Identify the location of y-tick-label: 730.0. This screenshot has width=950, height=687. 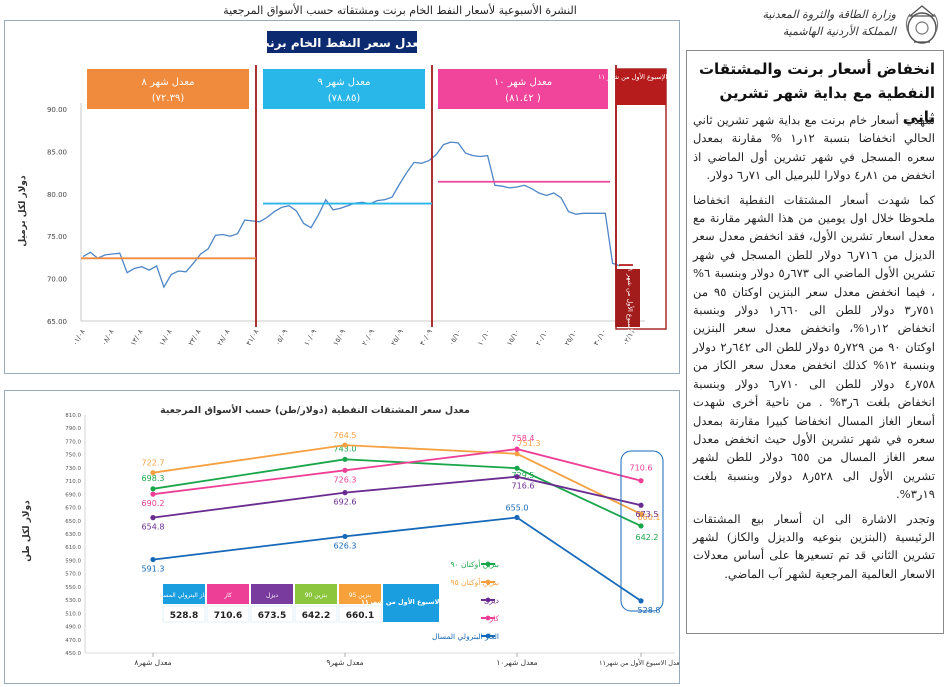
(73, 469).